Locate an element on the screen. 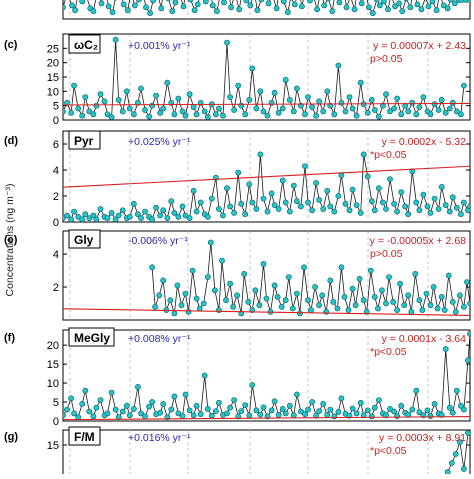 The width and height of the screenshot is (474, 479). trend-line is located at coordinates (266, 176).